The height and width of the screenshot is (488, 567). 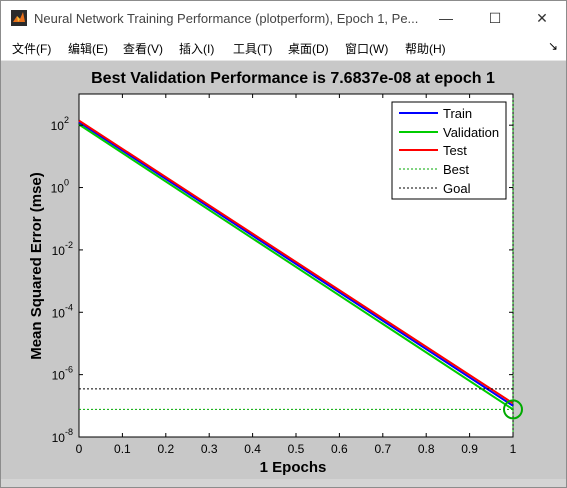 I want to click on x-tick-label: 0.1, so click(x=122, y=449).